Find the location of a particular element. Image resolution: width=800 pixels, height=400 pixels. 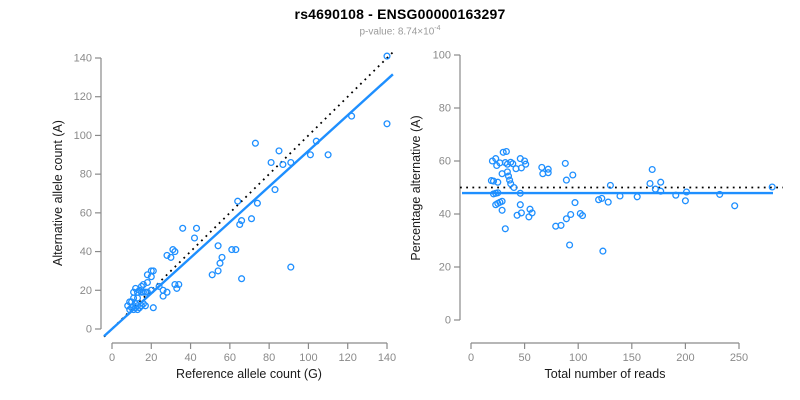

y-axis-tick-label: 0 is located at coordinates (448, 321).